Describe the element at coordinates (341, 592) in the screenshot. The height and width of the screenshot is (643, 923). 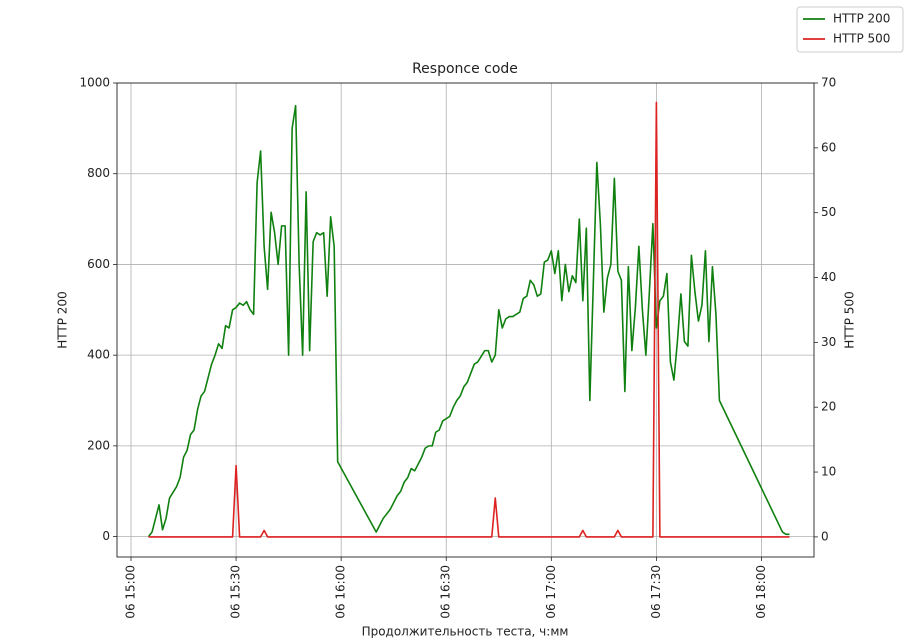
I see `x-tick-label: 06 16:00` at that location.